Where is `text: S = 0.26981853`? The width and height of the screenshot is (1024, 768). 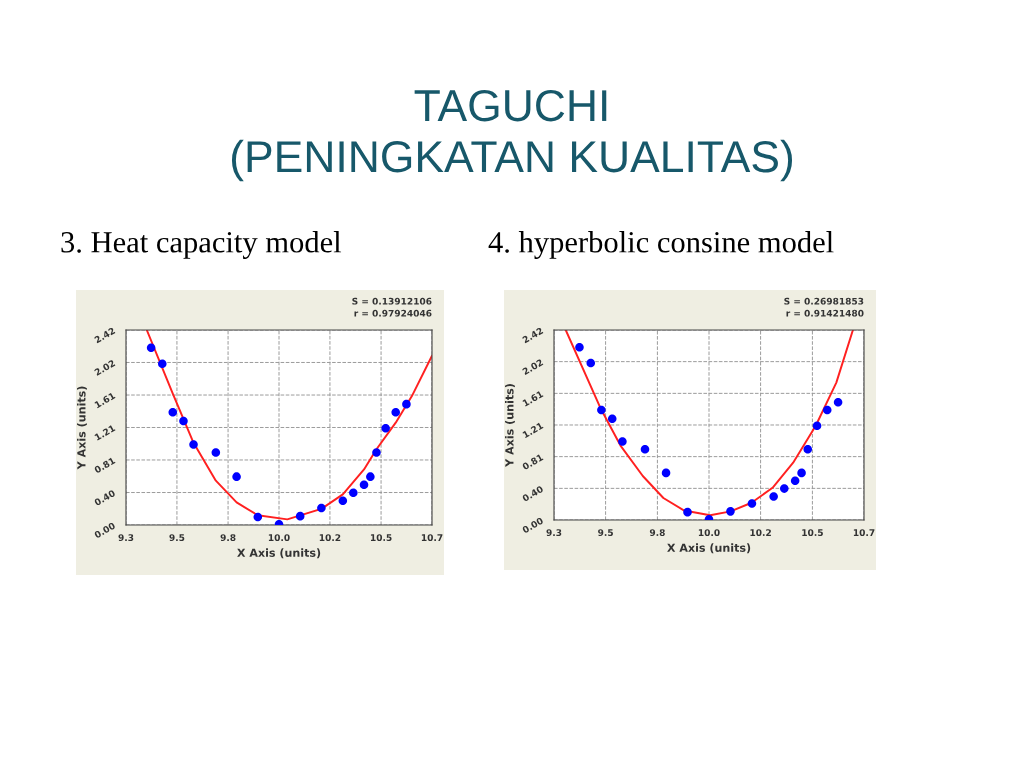 text: S = 0.26981853 is located at coordinates (824, 301).